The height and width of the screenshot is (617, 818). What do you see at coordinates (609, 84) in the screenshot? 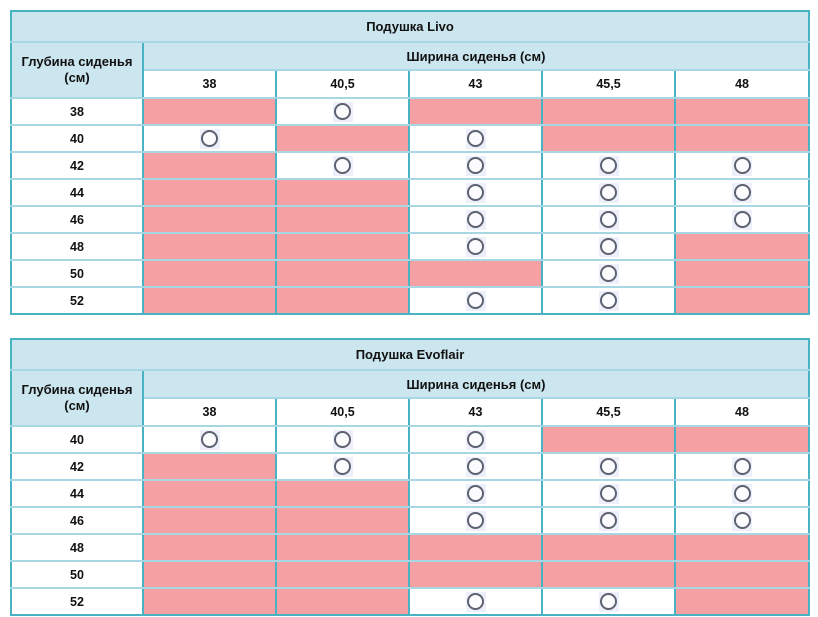
I see `width-value-header: 45,5` at bounding box center [609, 84].